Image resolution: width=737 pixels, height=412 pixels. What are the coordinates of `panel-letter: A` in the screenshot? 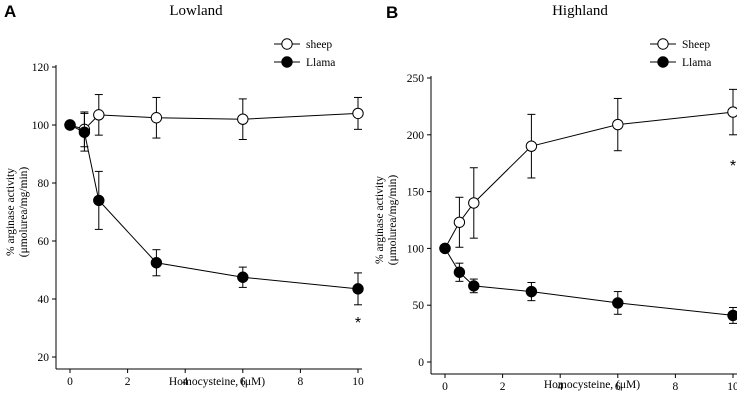 It's located at (10, 11).